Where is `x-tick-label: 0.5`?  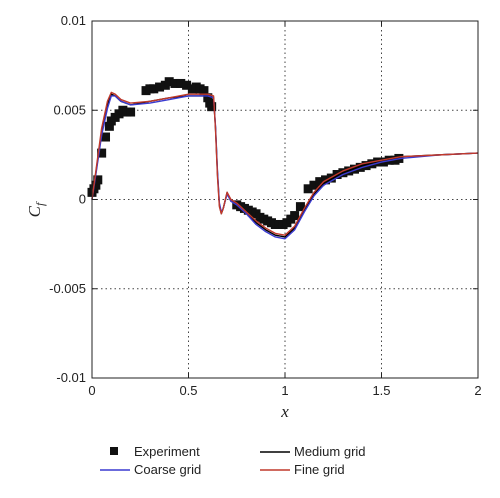 x-tick-label: 0.5 is located at coordinates (188, 390).